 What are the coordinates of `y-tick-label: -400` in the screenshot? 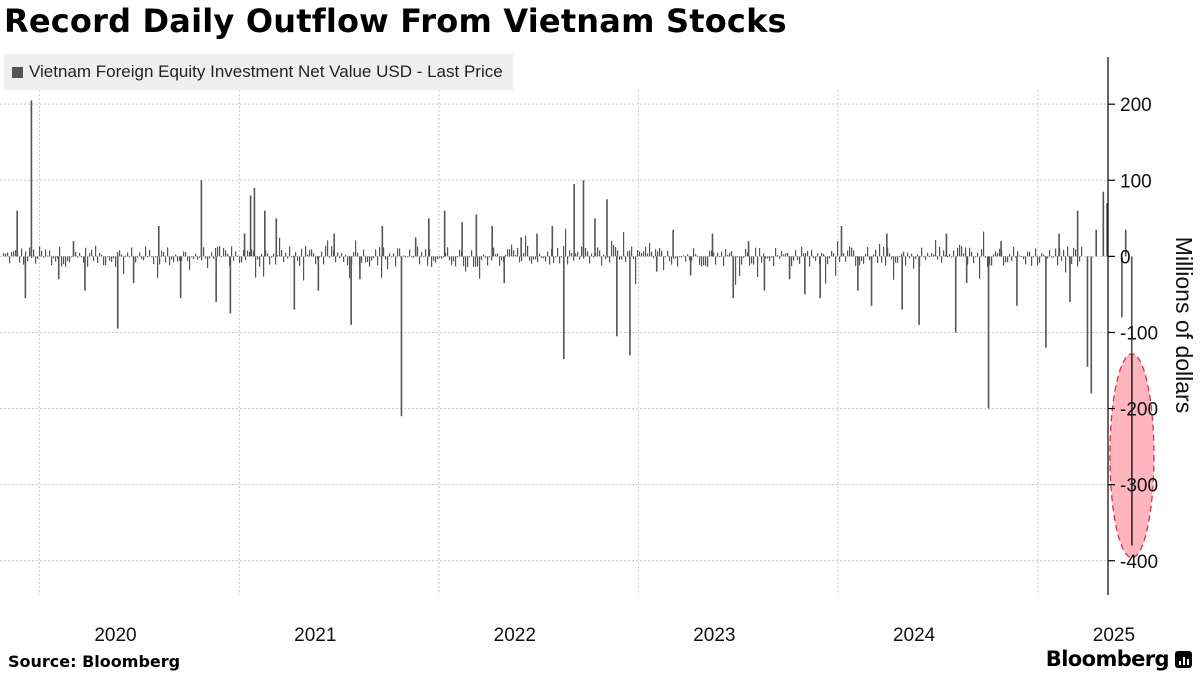 It's located at (1139, 562).